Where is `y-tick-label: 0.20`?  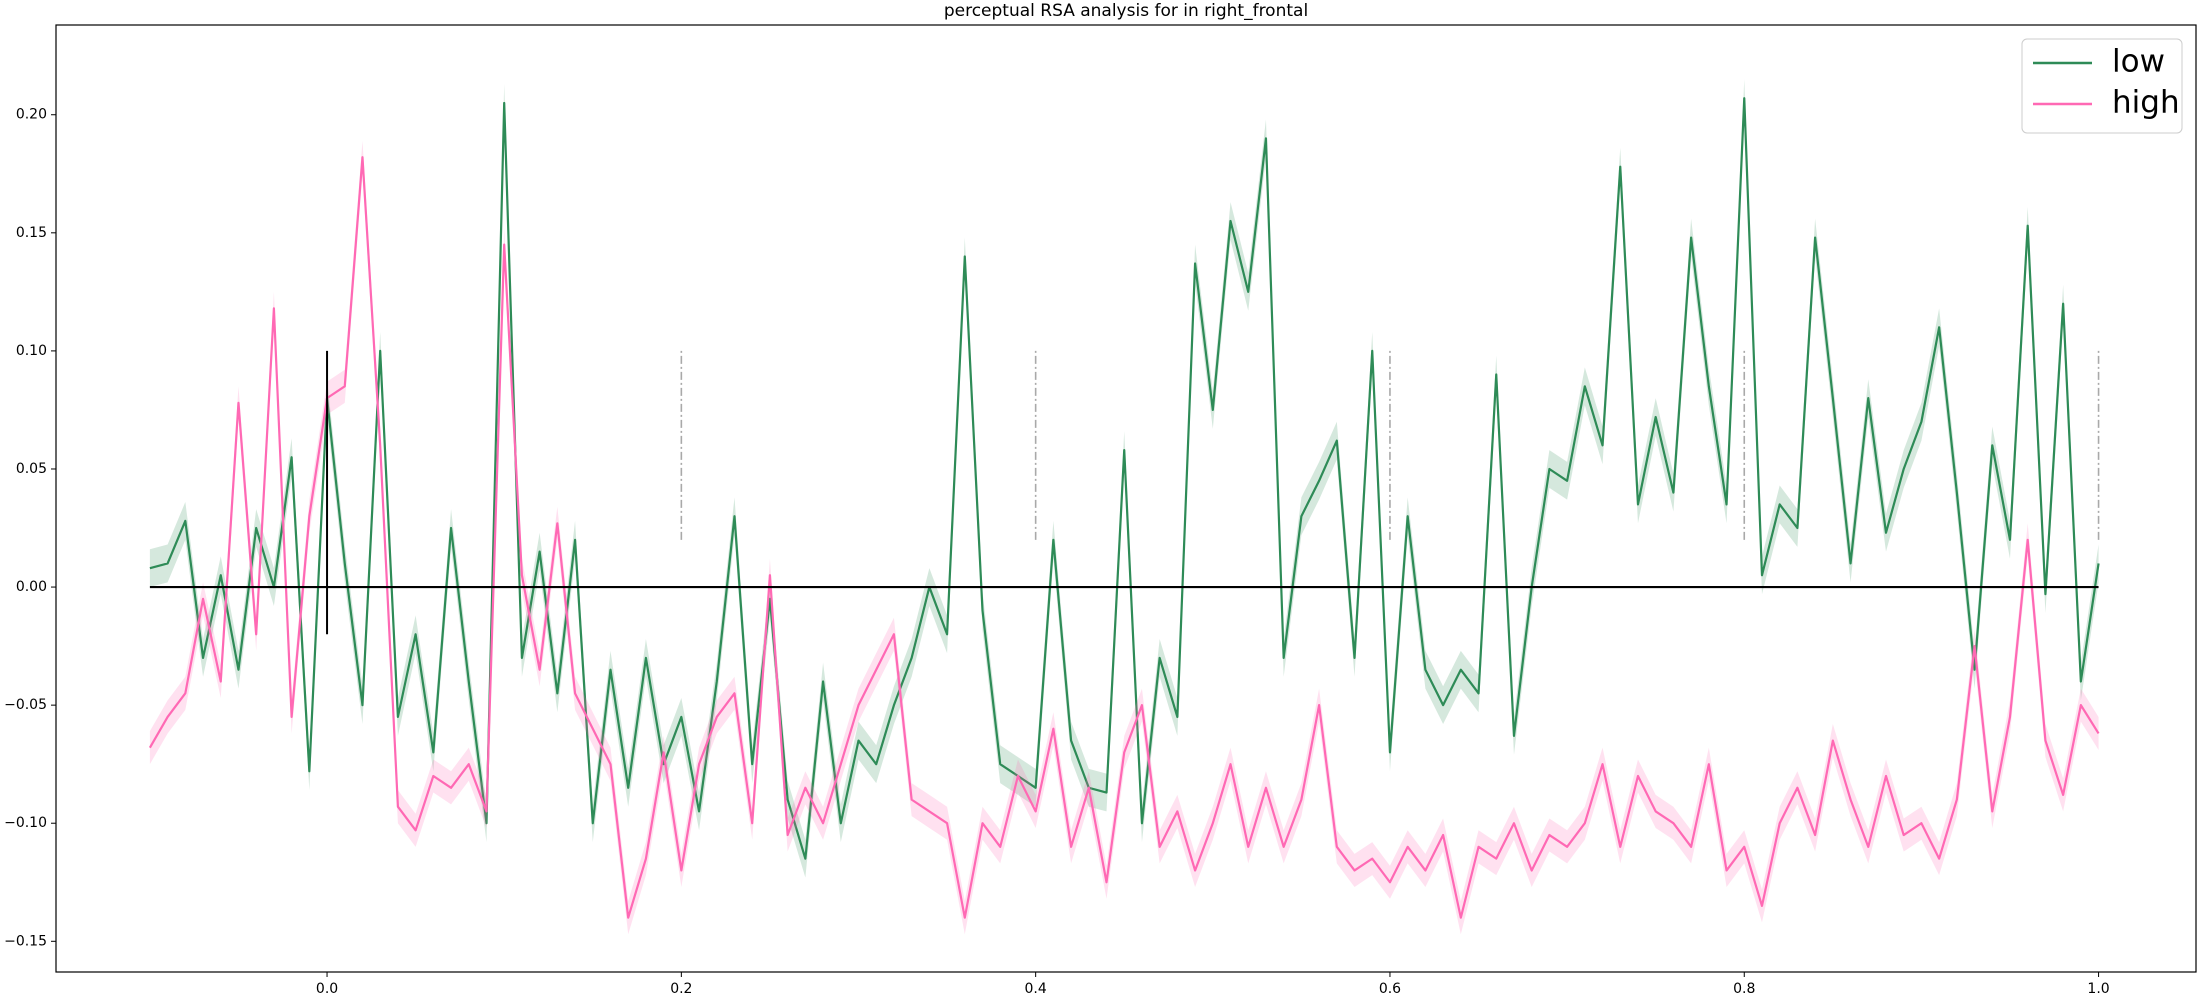
y-tick-label: 0.20 is located at coordinates (31, 115).